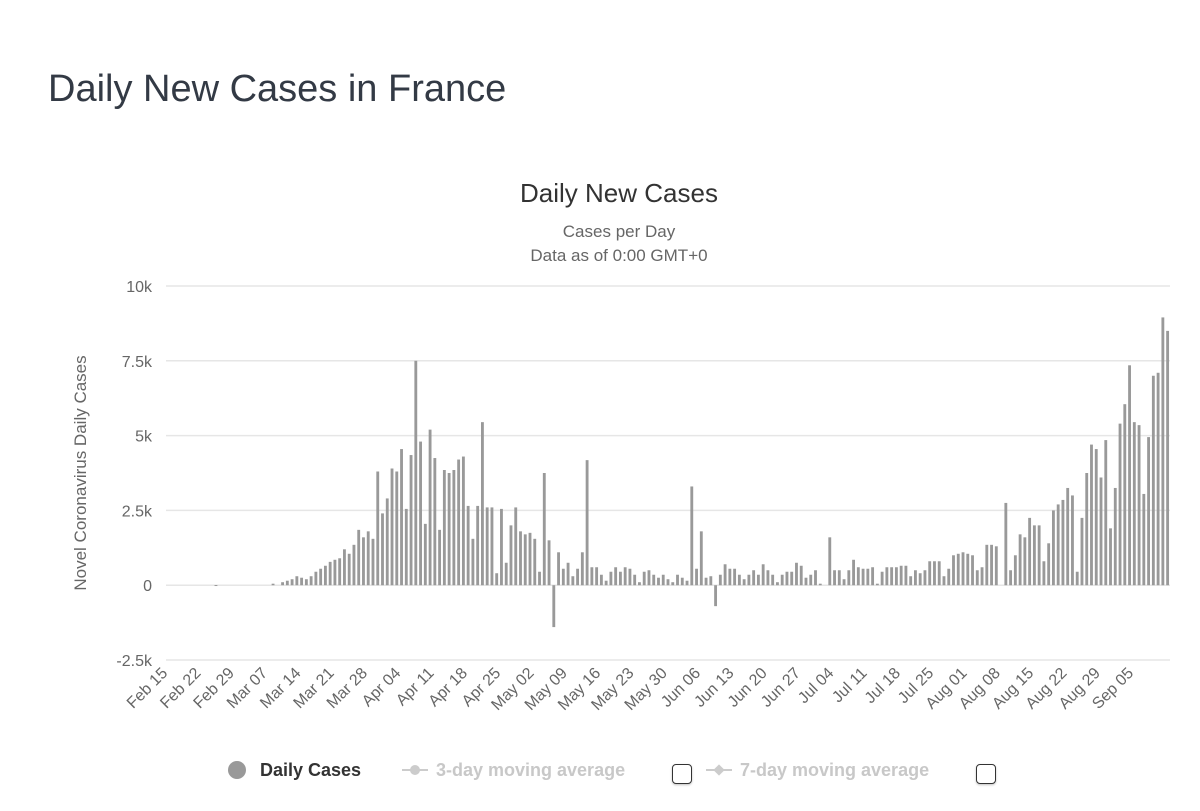 Image resolution: width=1200 pixels, height=811 pixels. I want to click on legend-item-daily-cases: Daily Cases, so click(294, 770).